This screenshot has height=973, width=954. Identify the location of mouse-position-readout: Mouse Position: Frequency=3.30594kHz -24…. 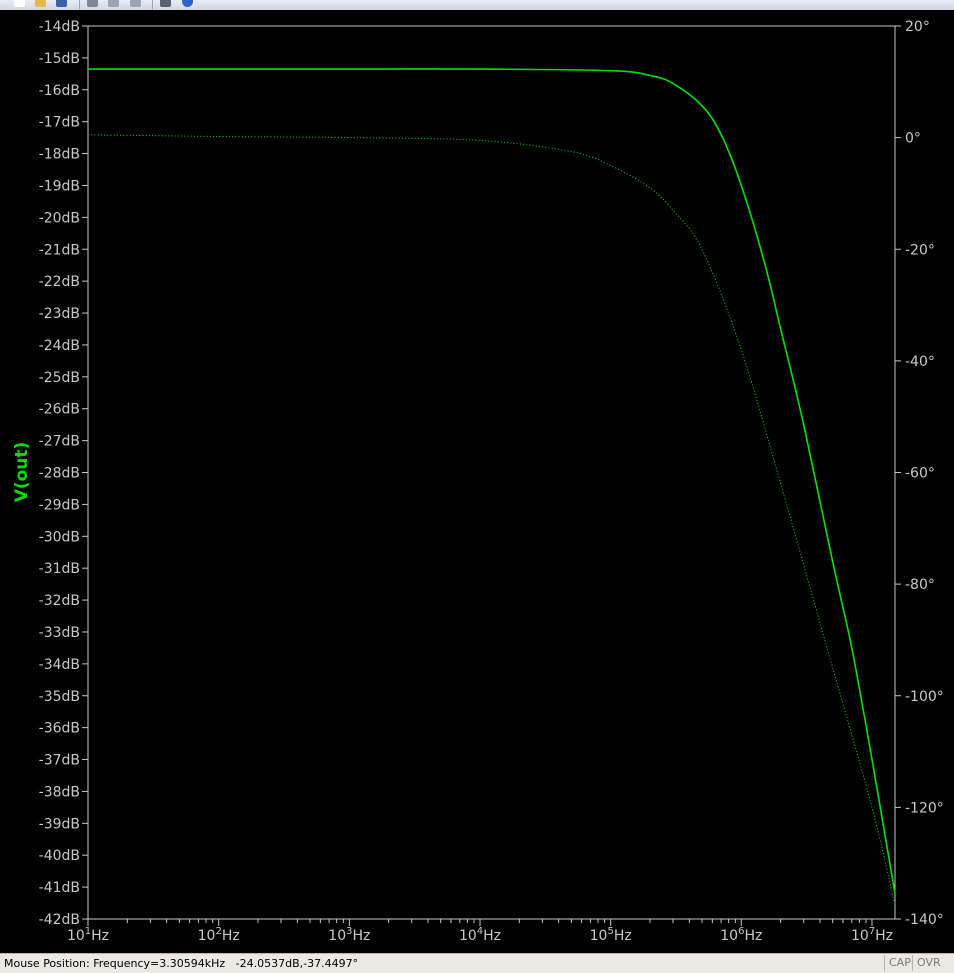
(181, 963).